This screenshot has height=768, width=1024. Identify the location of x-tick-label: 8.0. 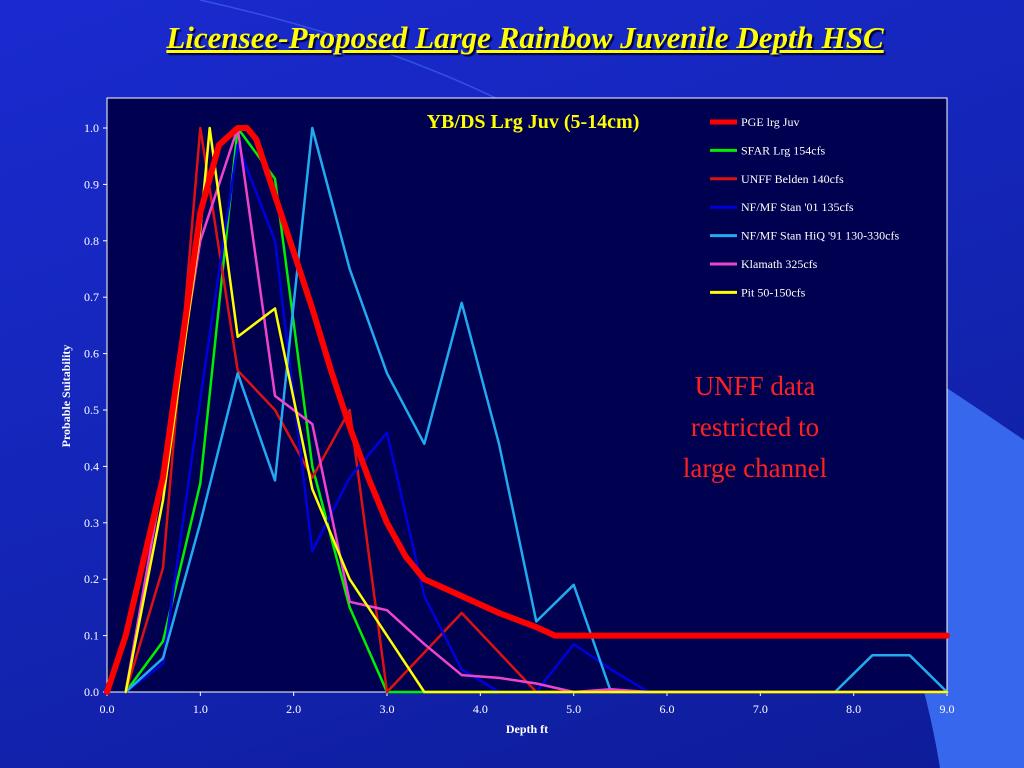
(853, 709).